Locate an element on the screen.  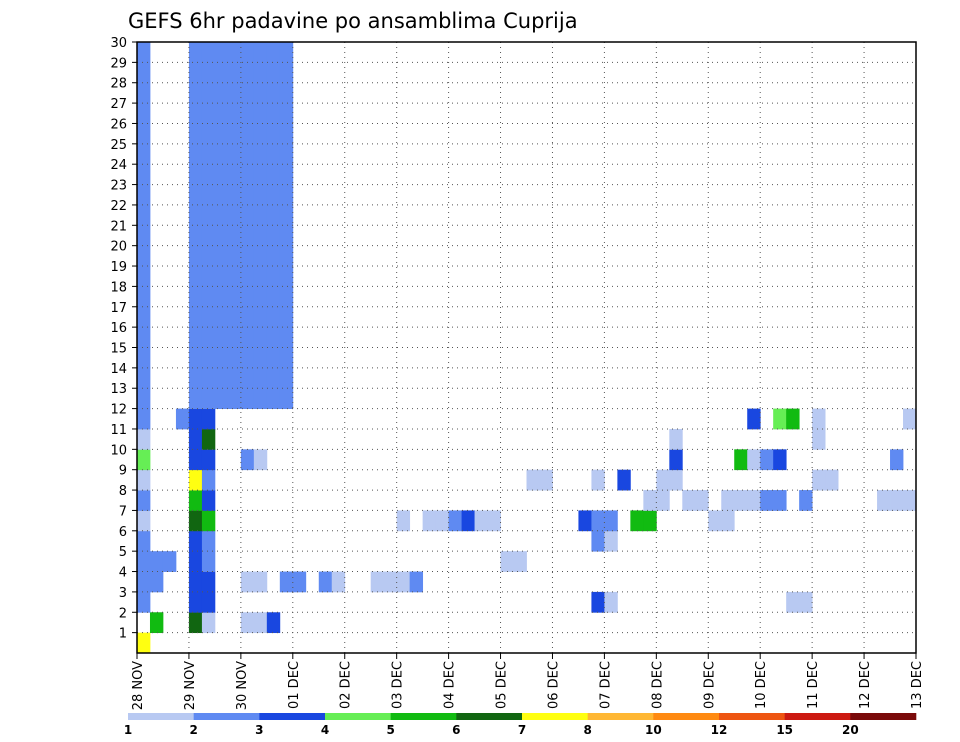
y-tick-label: 26 is located at coordinates (118, 124).